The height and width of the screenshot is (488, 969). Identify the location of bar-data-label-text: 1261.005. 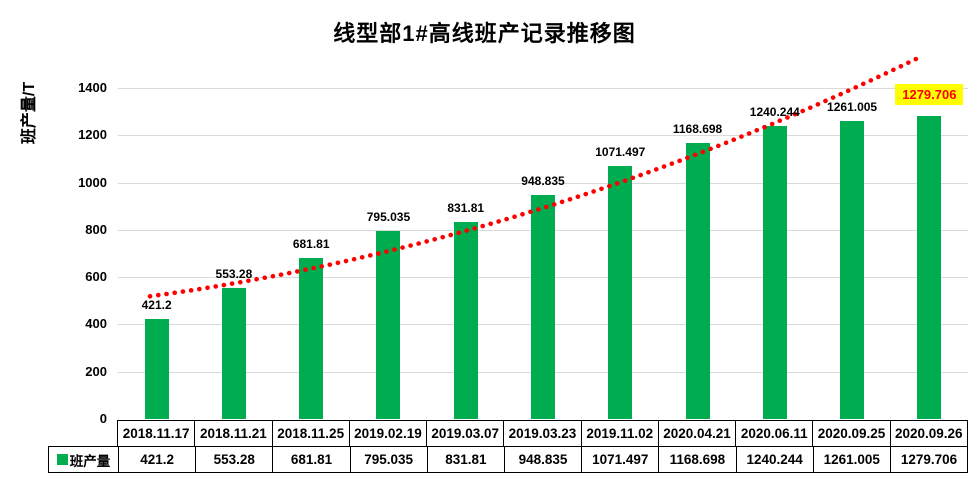
(852, 106).